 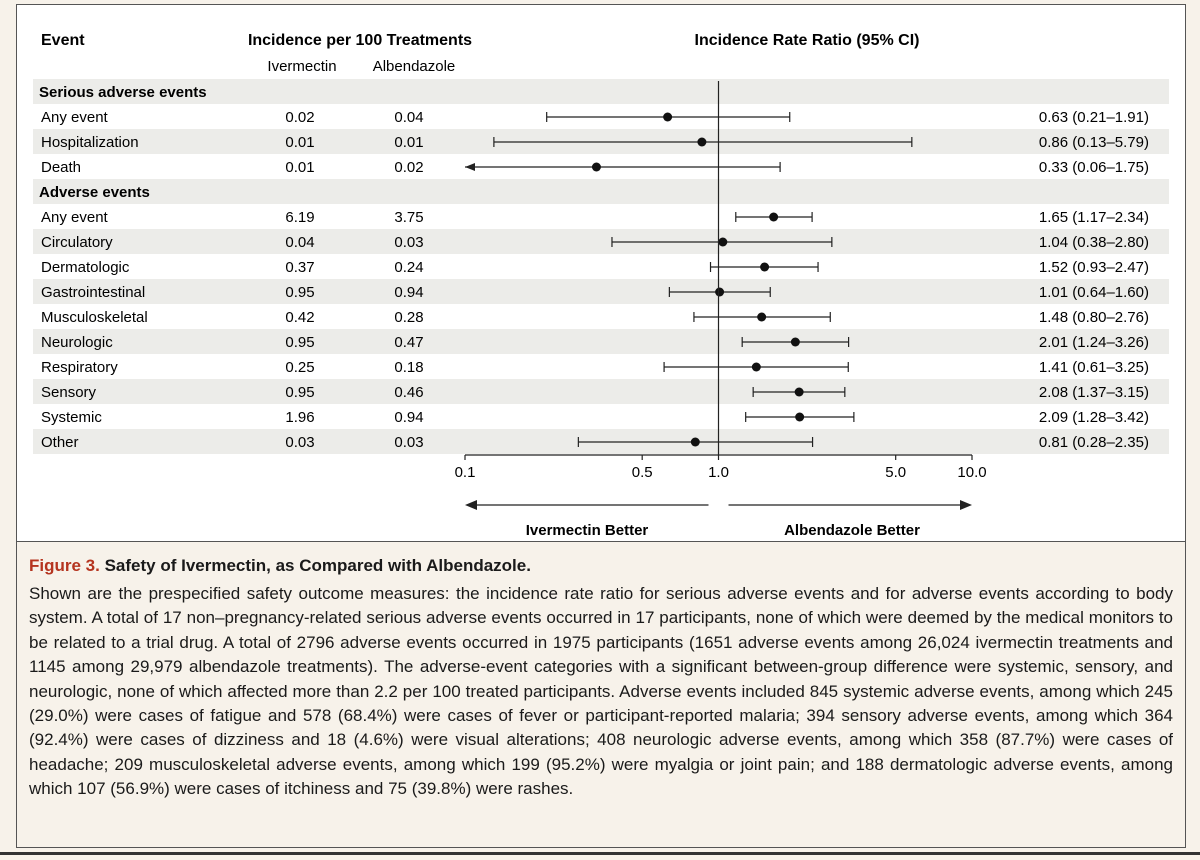 What do you see at coordinates (408, 117) in the screenshot?
I see `albendazole-value: 0.04` at bounding box center [408, 117].